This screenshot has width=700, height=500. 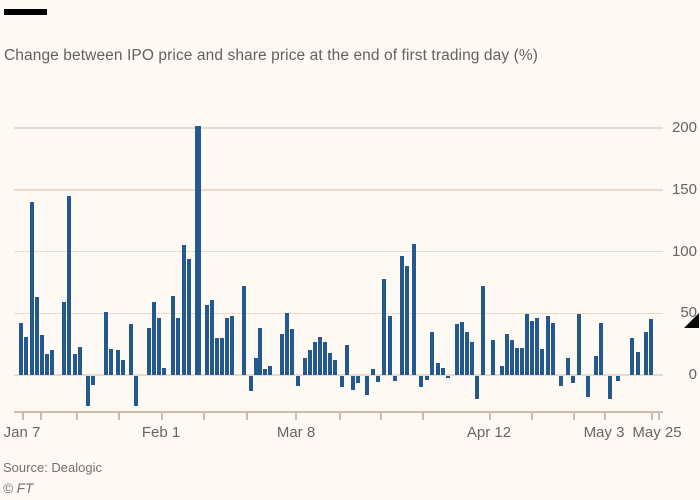 I want to click on y-axis-tick-label: 0, so click(x=692, y=374).